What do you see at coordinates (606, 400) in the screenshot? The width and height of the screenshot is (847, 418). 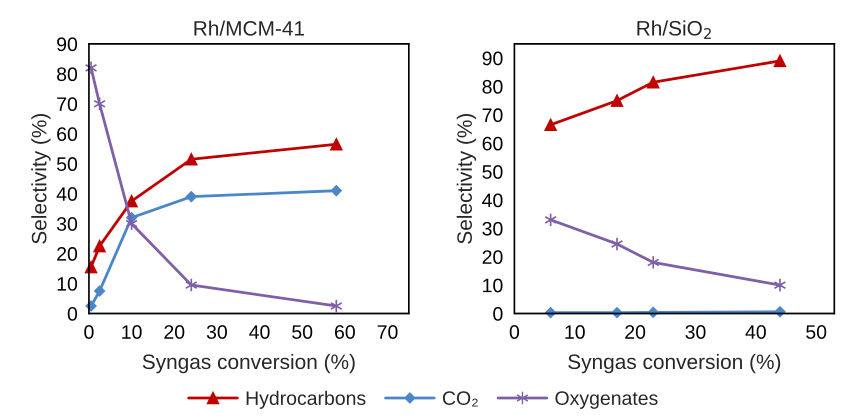 I see `legend-label: Oxygenates` at bounding box center [606, 400].